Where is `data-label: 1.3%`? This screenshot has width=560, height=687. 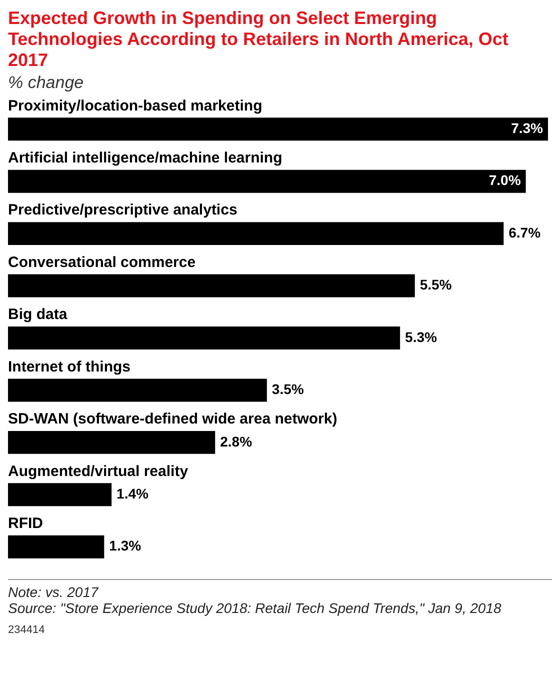 data-label: 1.3% is located at coordinates (125, 546).